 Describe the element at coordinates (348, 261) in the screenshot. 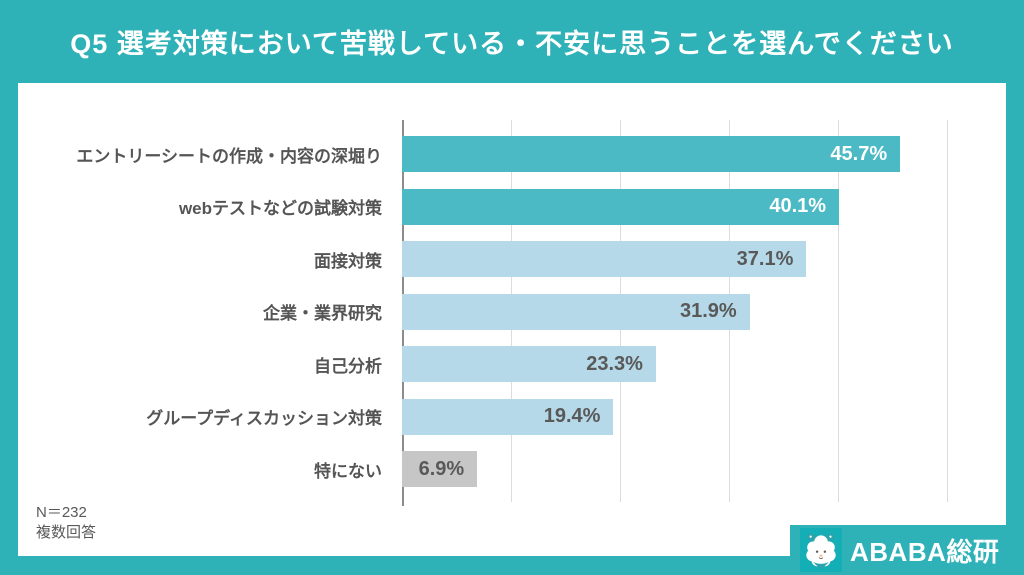

I see `category-label: 面接対策` at that location.